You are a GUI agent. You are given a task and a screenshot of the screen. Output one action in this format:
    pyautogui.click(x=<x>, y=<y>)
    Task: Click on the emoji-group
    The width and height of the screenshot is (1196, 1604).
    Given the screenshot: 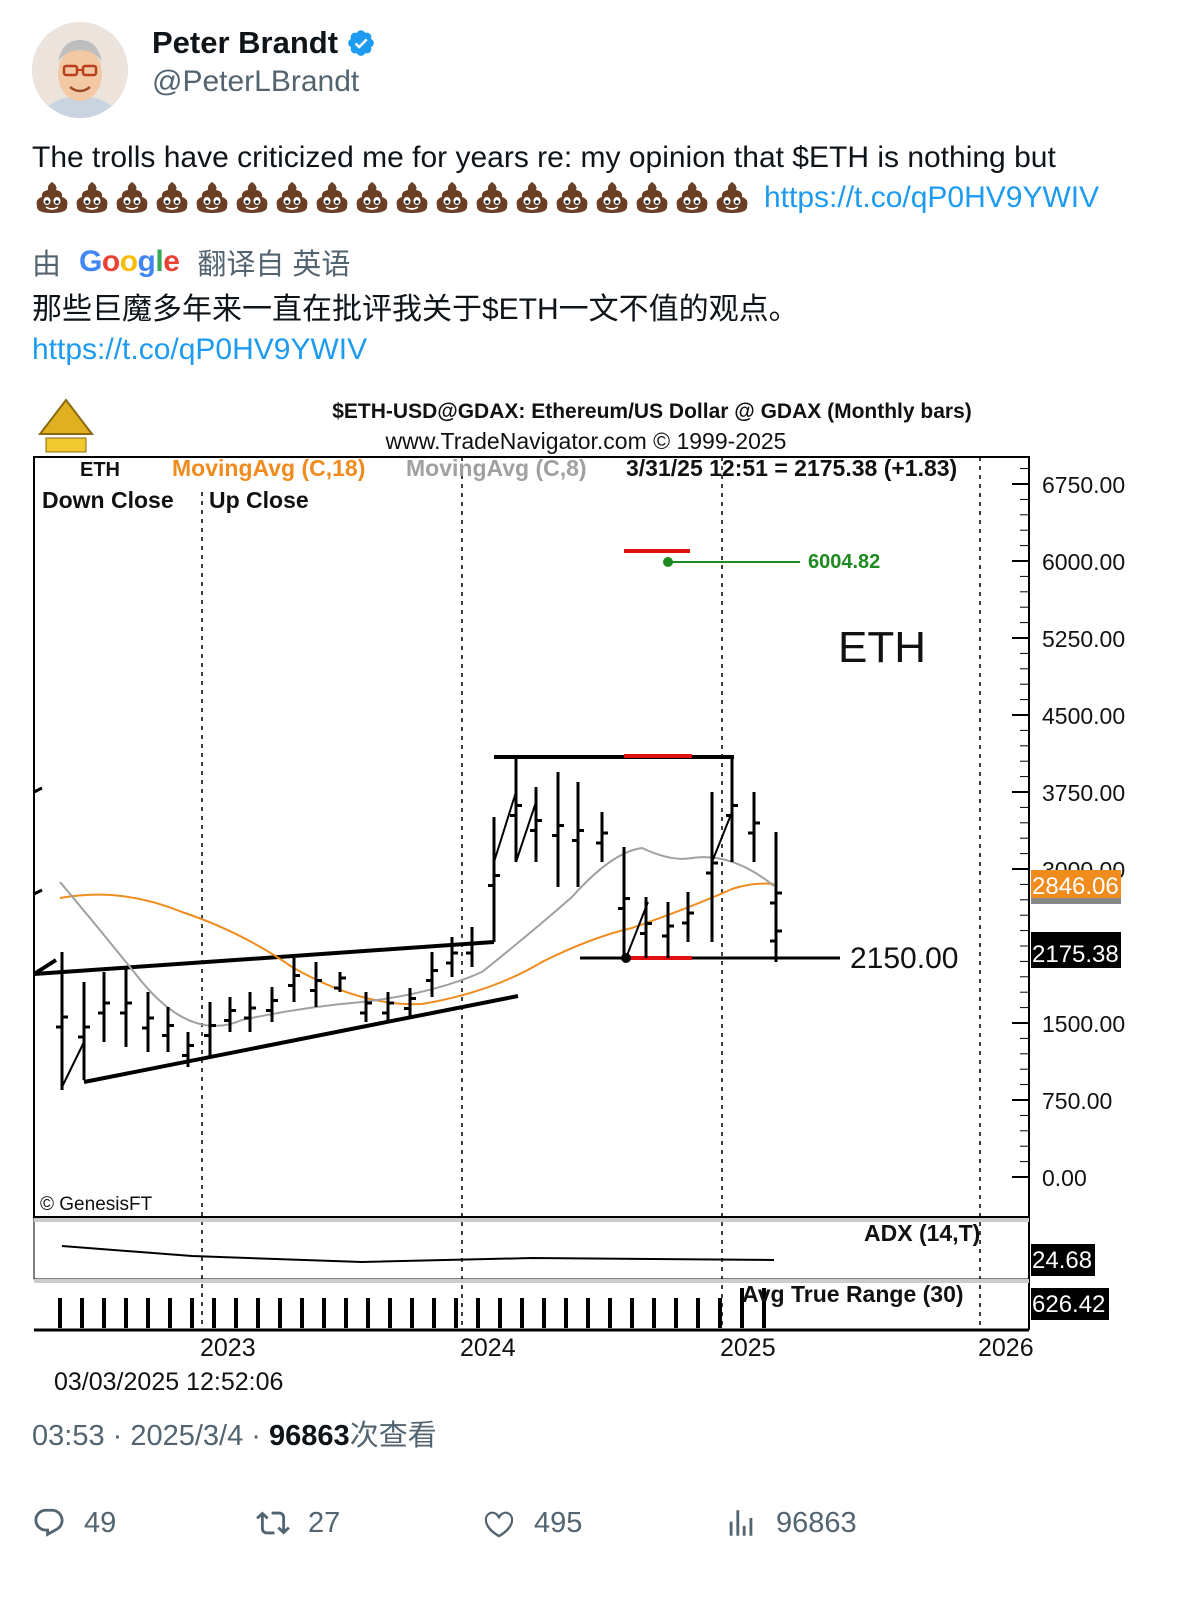 What is the action you would take?
    pyautogui.click(x=392, y=198)
    